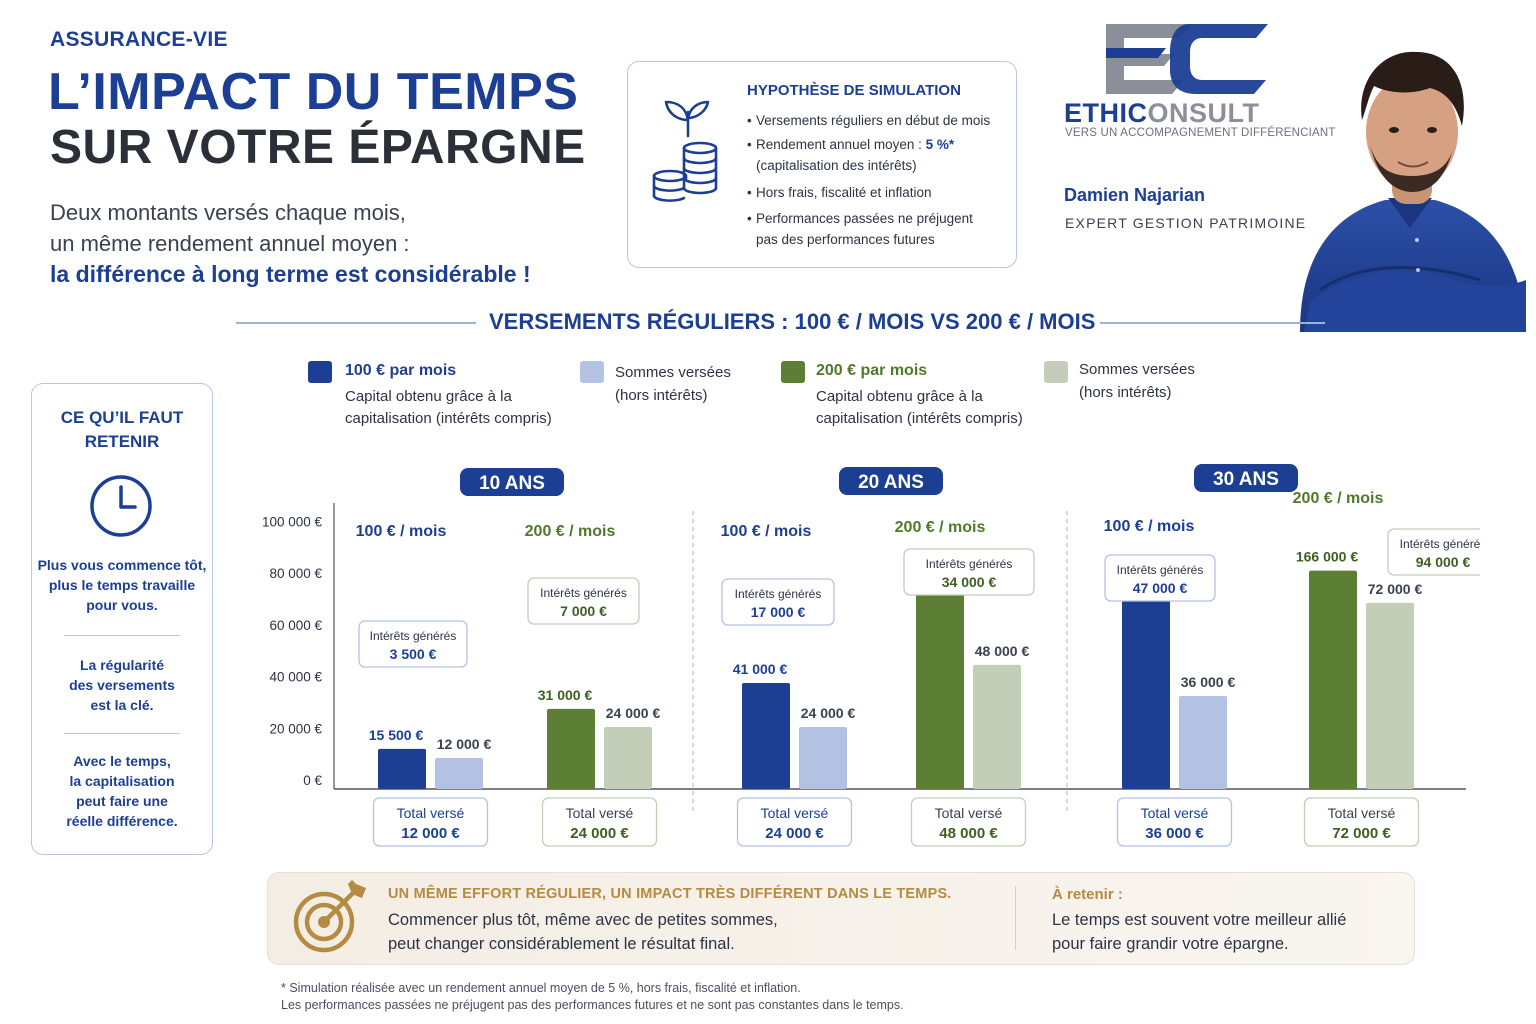 The height and width of the screenshot is (1024, 1536). What do you see at coordinates (396, 735) in the screenshot?
I see `bar-capital-label: 15 500 €` at bounding box center [396, 735].